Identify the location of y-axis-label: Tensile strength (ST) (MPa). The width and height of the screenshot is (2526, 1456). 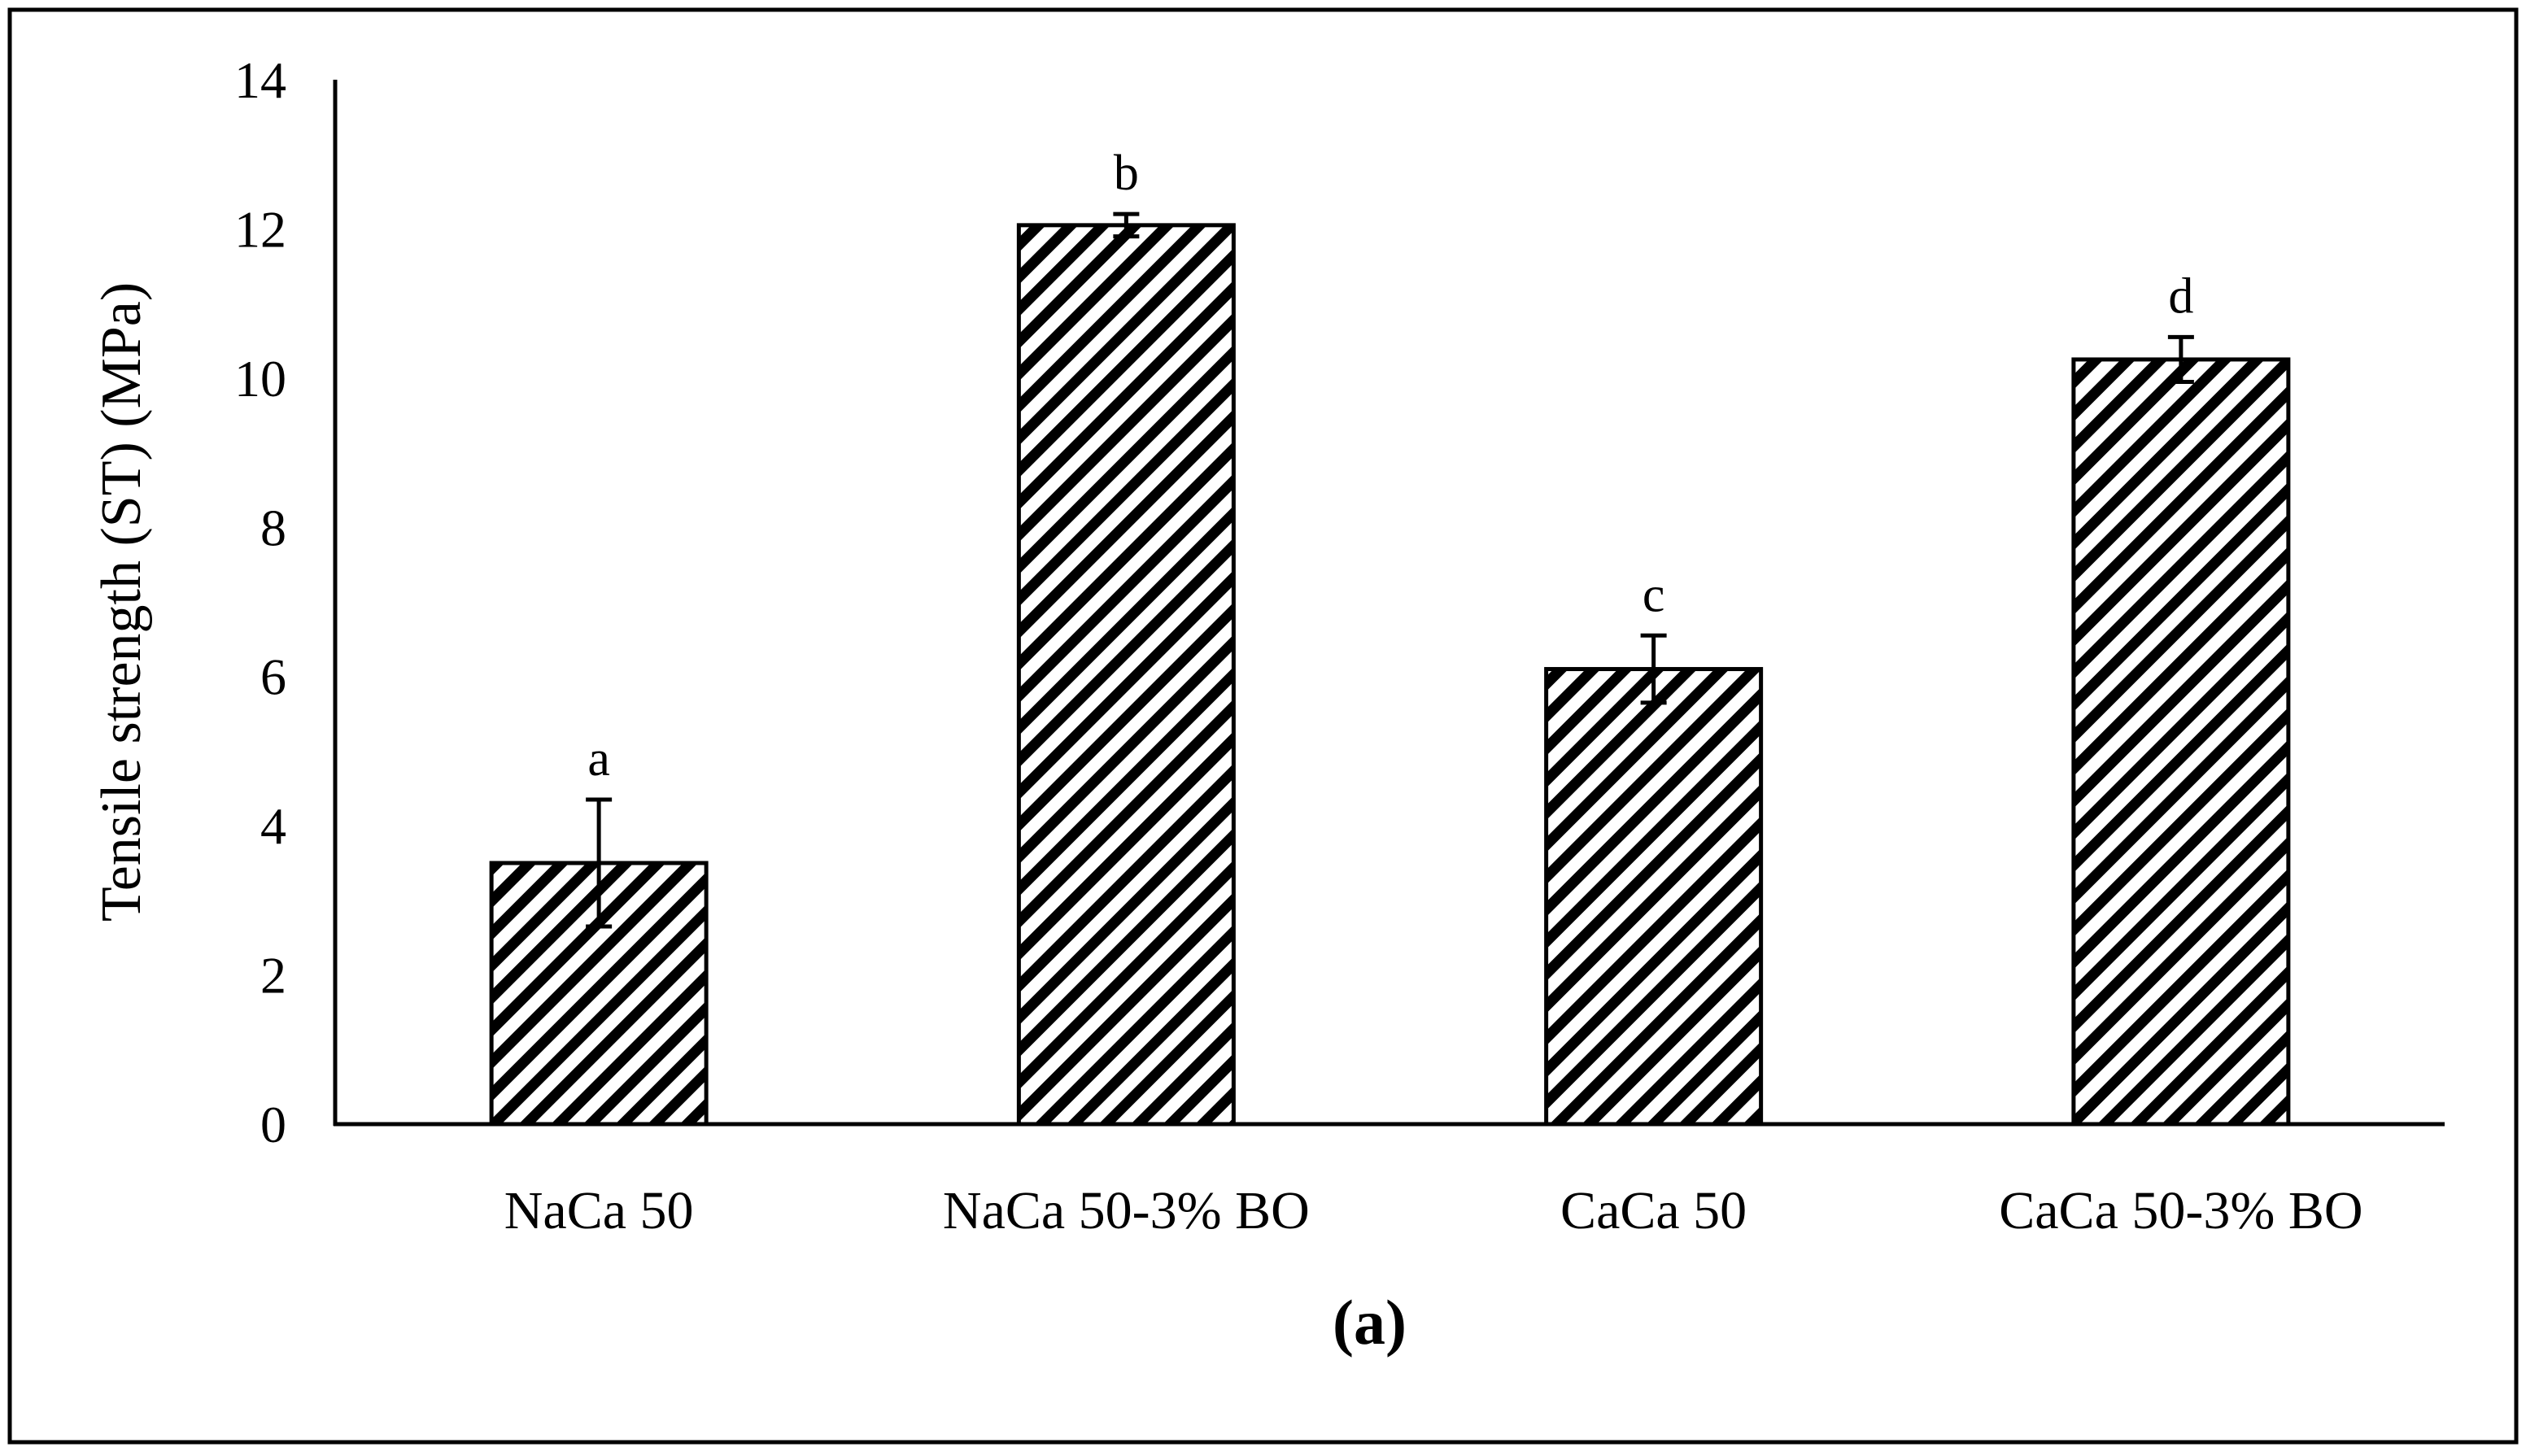
(121, 602).